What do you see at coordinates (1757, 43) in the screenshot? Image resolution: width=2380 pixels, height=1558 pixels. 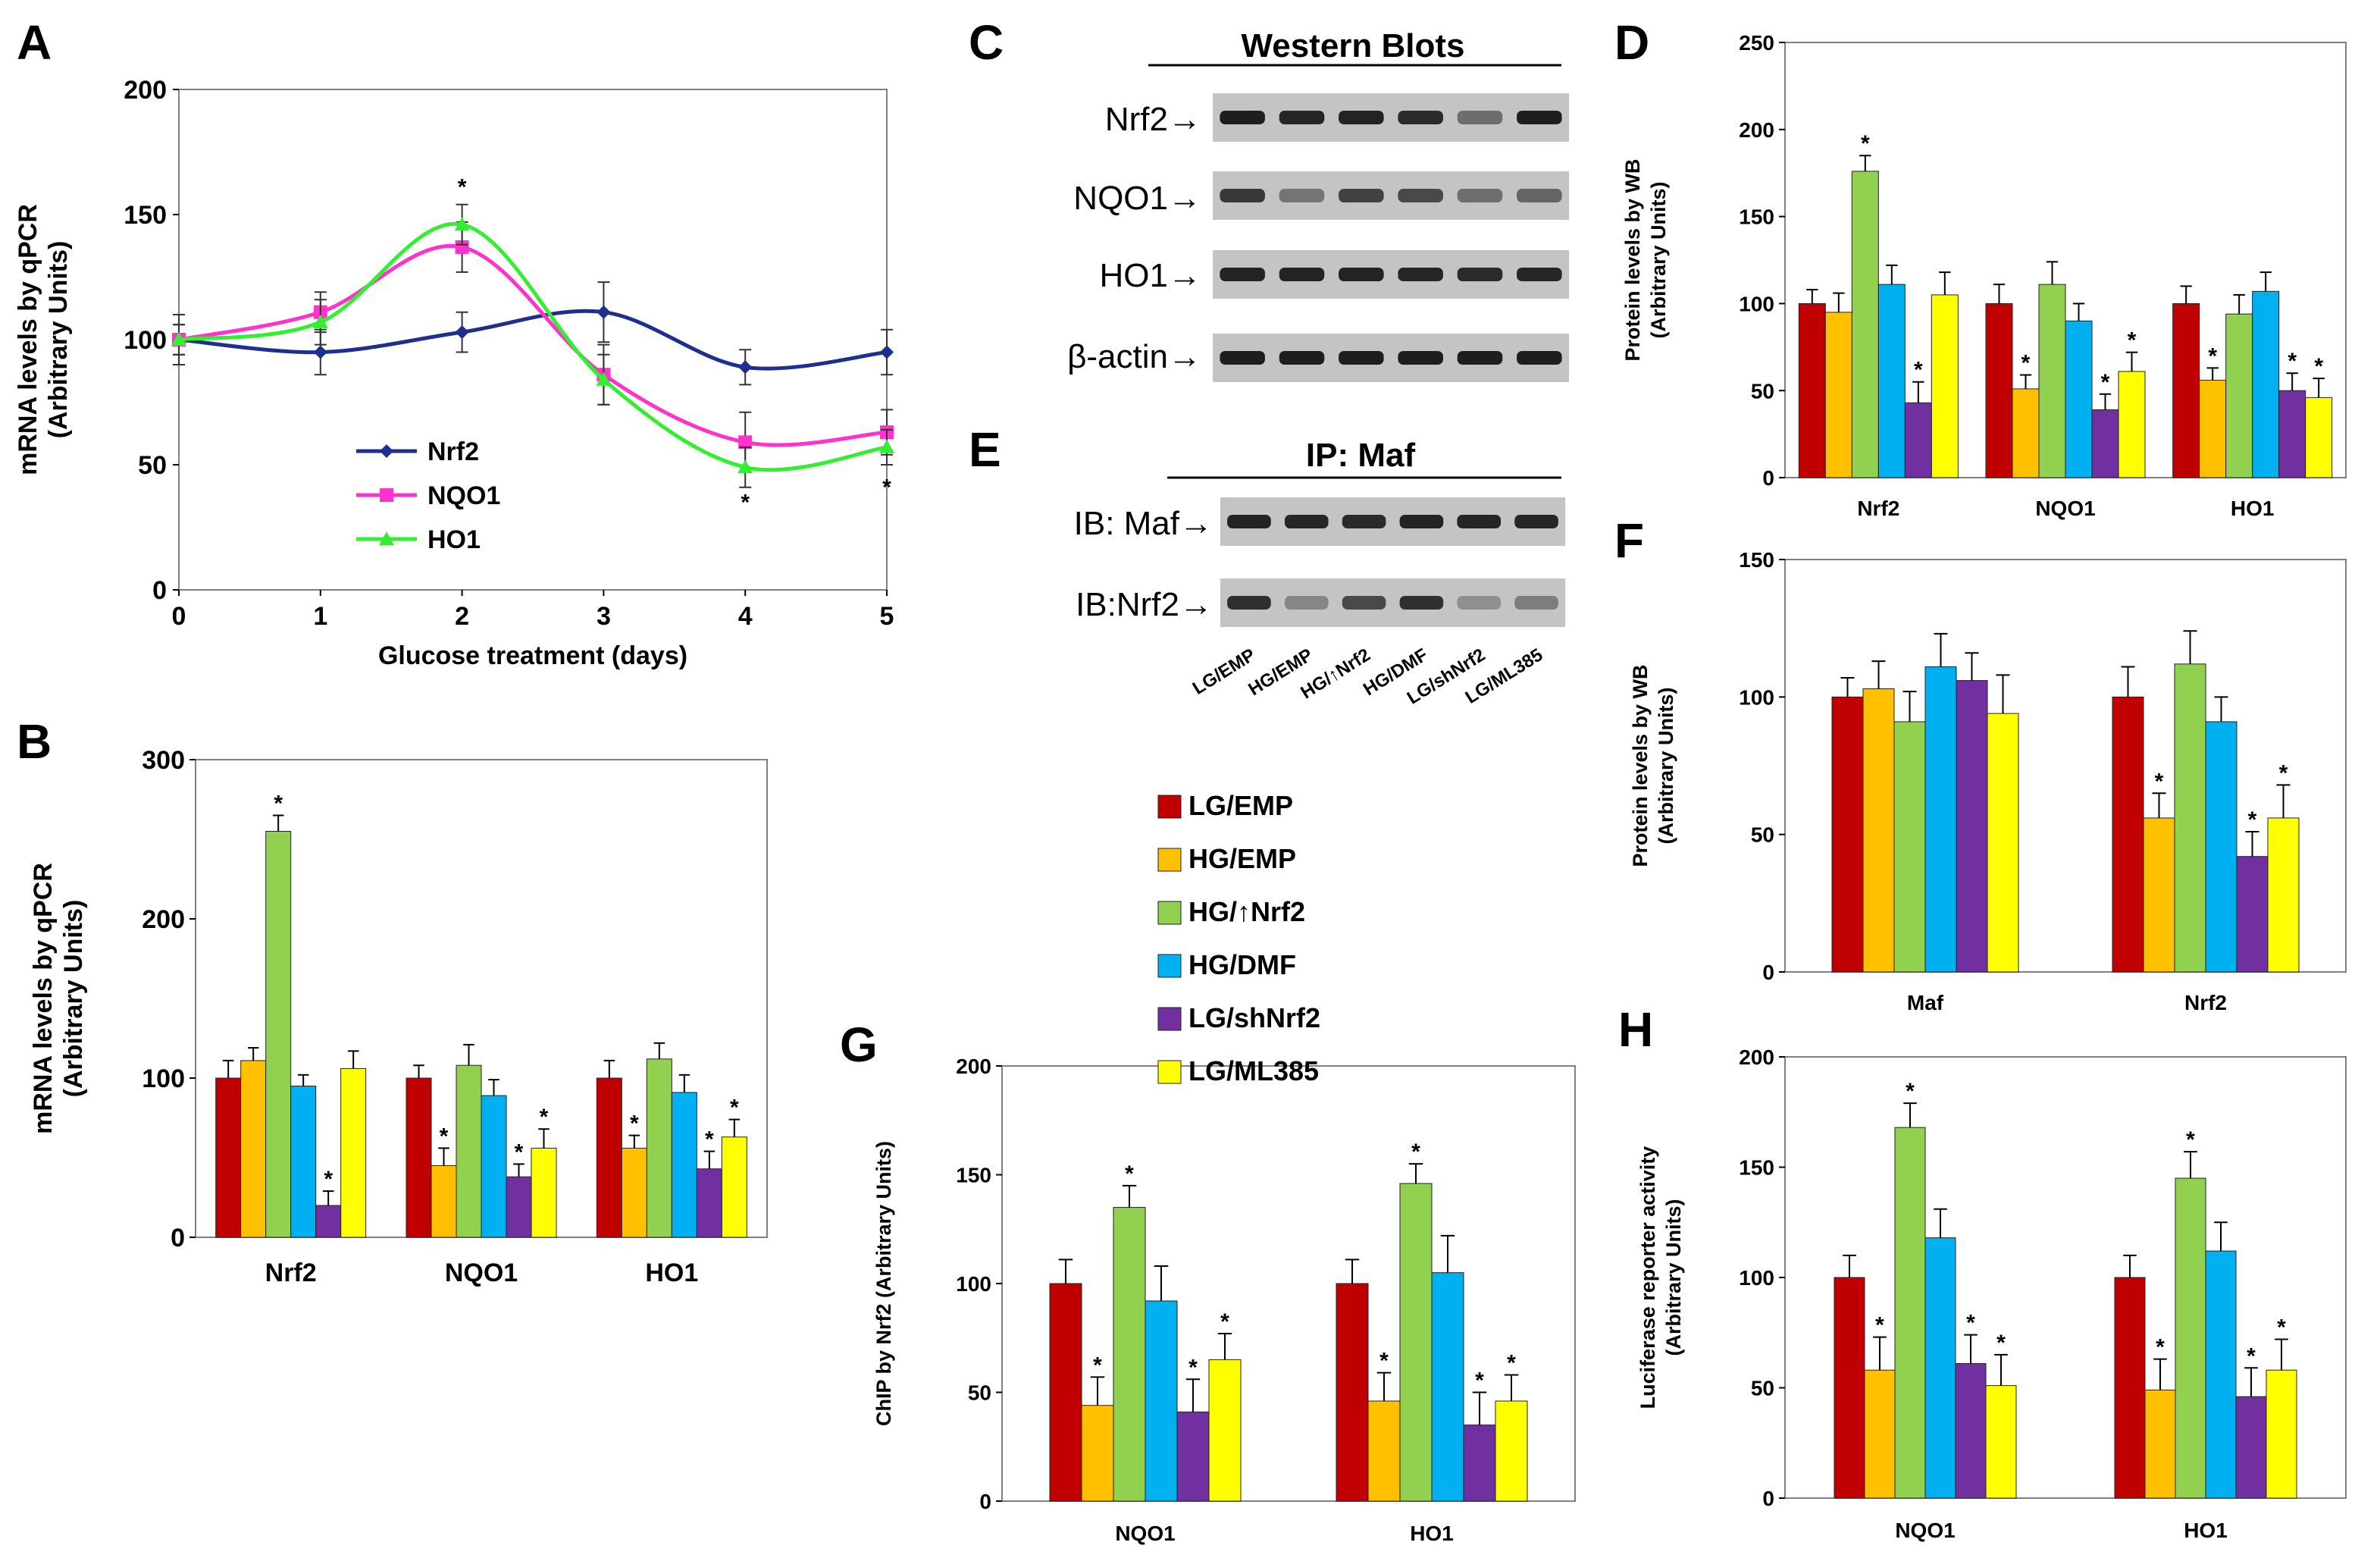 I see `y-tick-label: 250` at bounding box center [1757, 43].